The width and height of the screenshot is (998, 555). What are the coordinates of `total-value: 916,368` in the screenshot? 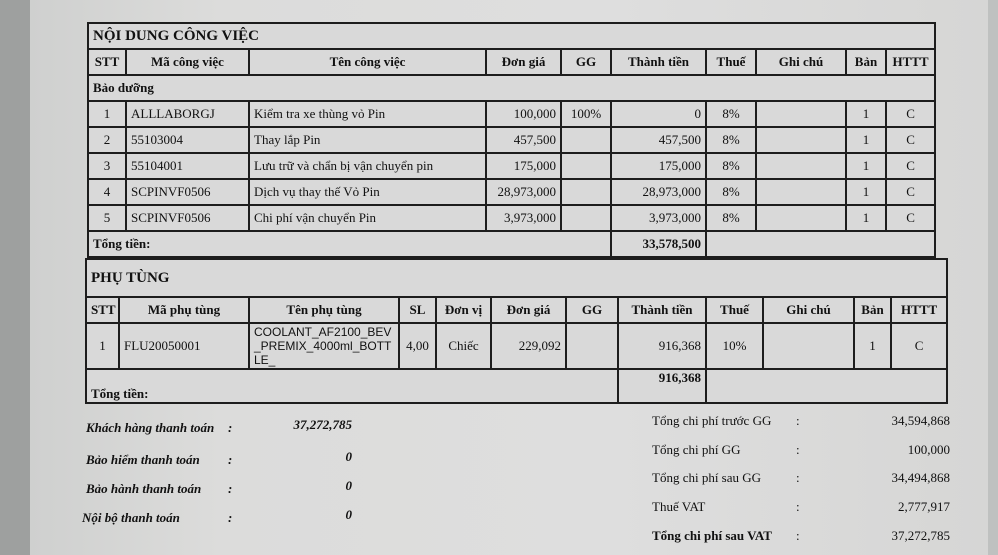 It's located at (662, 386).